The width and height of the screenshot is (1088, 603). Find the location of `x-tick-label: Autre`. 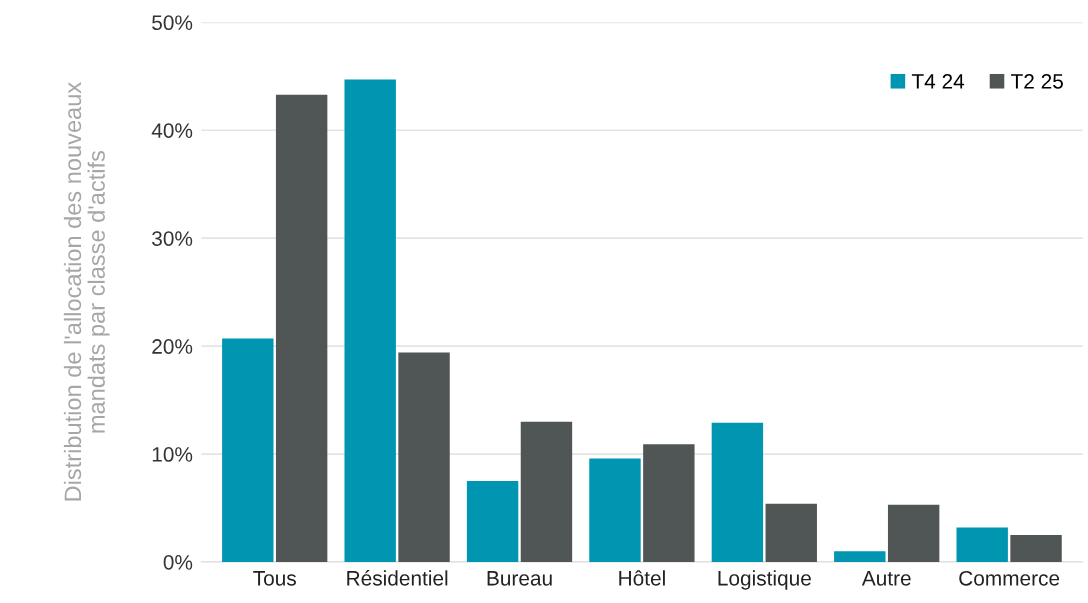

x-tick-label: Autre is located at coordinates (886, 578).